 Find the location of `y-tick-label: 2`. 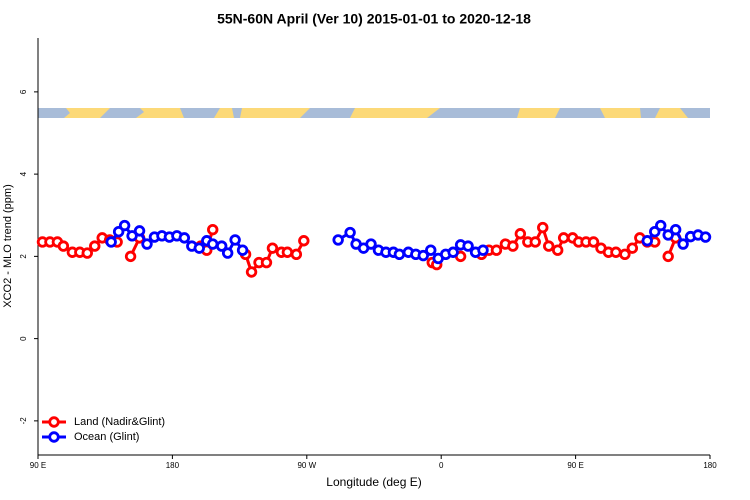

y-tick-label: 2 is located at coordinates (23, 256).